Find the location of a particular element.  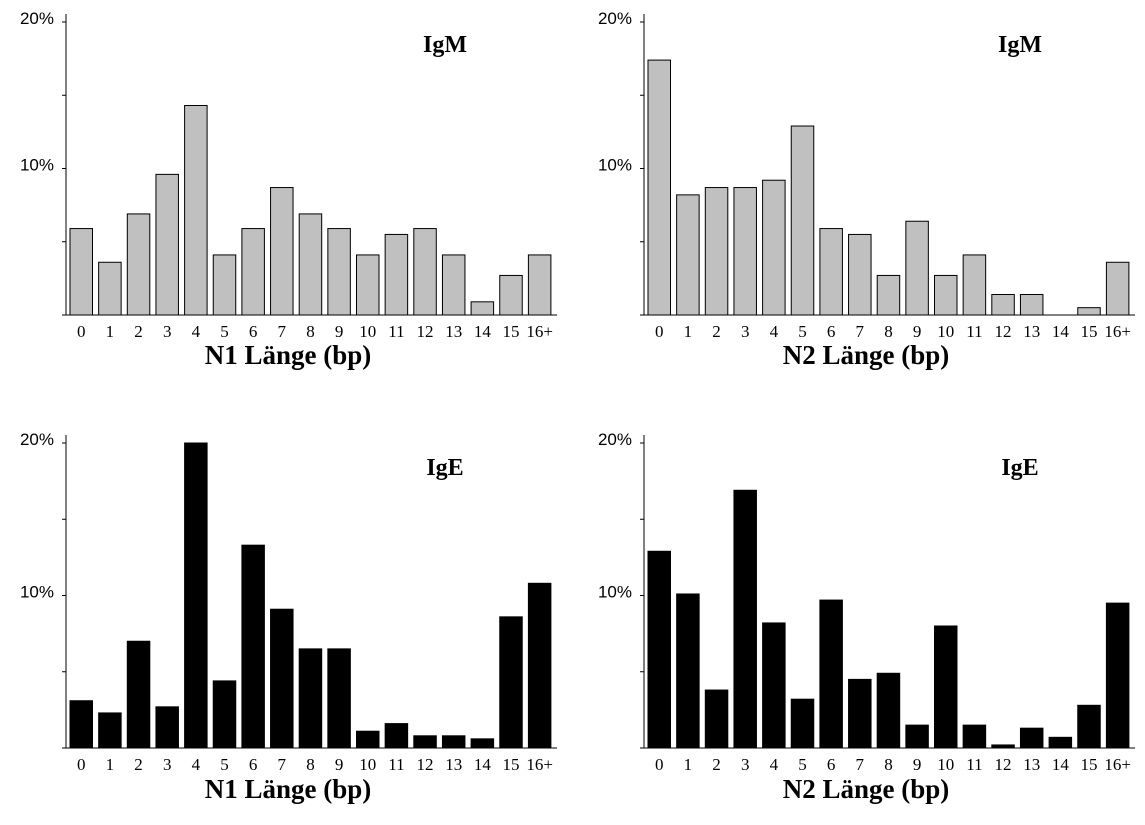

x-axis-title: N2 Länge (bp) is located at coordinates (866, 355).